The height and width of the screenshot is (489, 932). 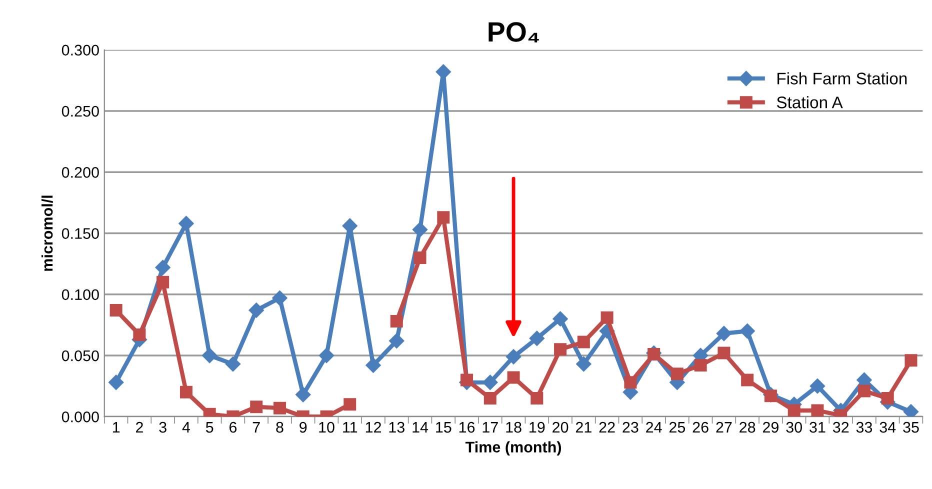 What do you see at coordinates (700, 427) in the screenshot?
I see `x-tick-label: 26` at bounding box center [700, 427].